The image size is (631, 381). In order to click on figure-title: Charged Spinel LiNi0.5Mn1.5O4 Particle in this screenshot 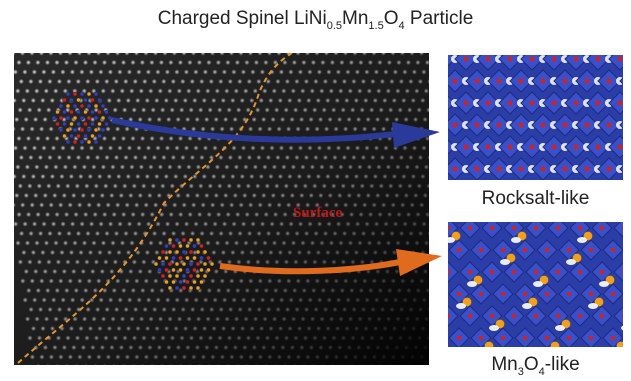, I will do `click(315, 20)`.